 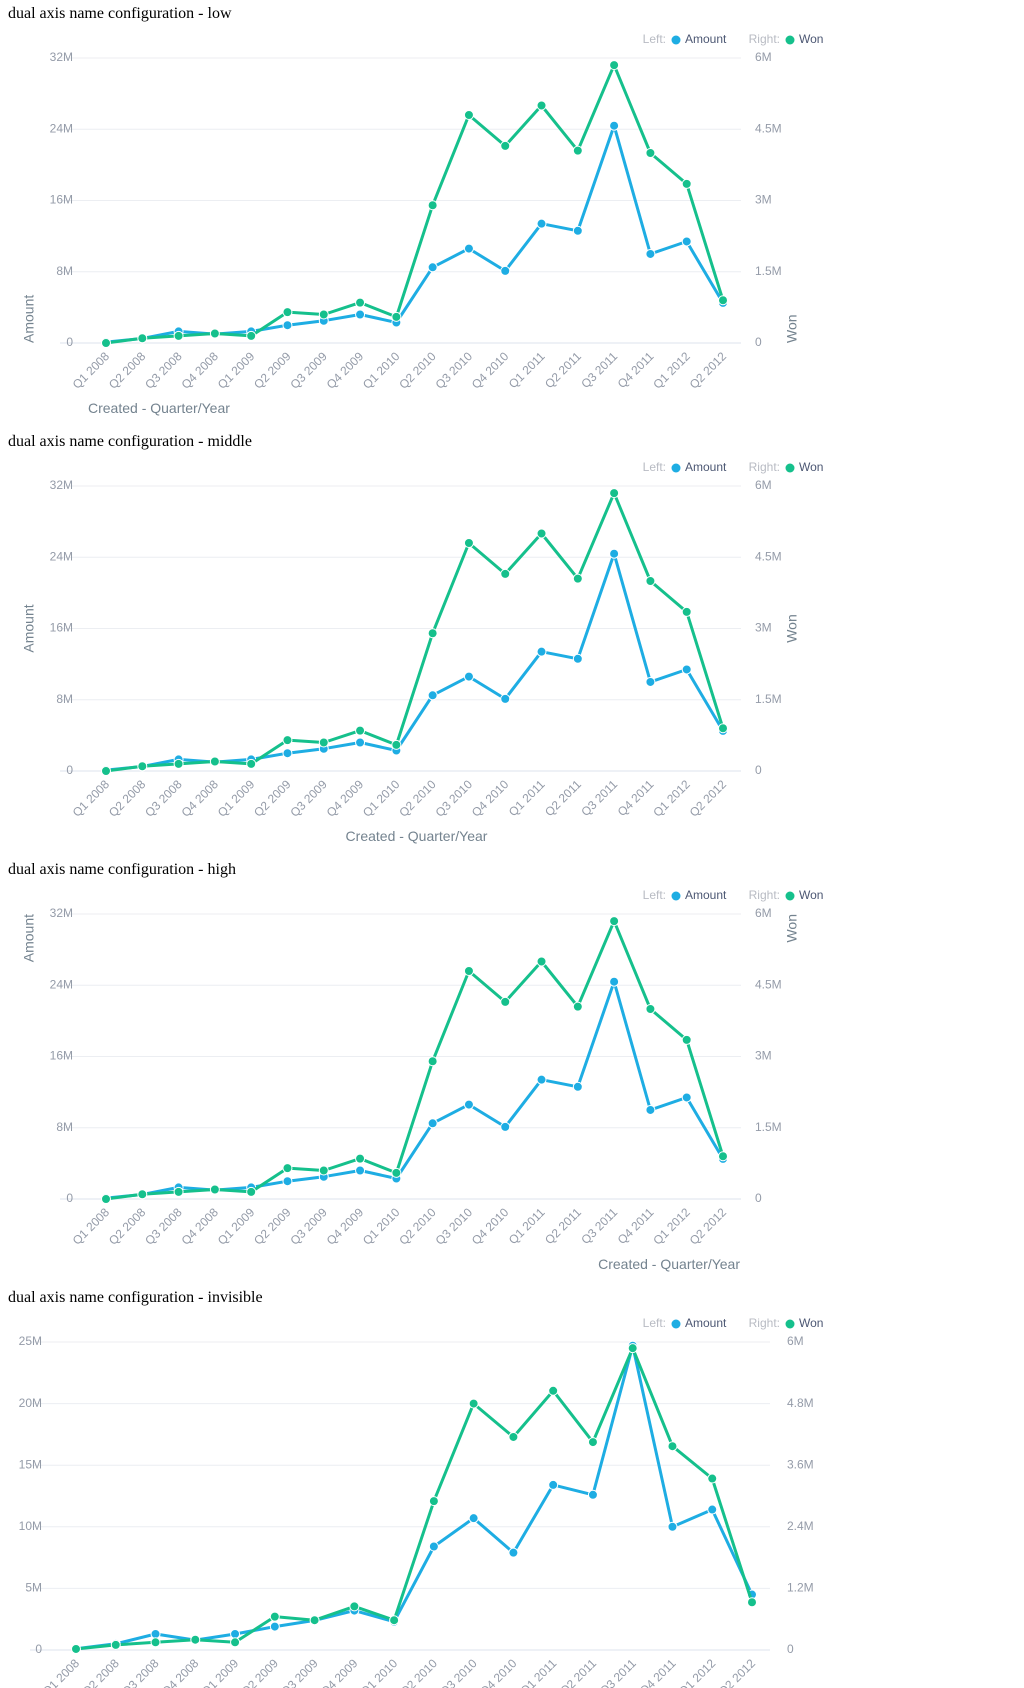 I want to click on y-right-tick-label: 4.5M, so click(x=768, y=128).